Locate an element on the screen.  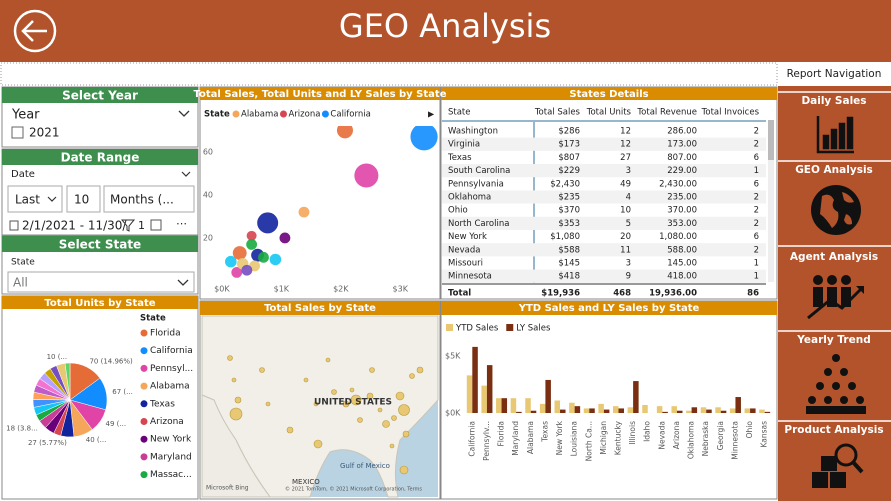
table-title: States Details is located at coordinates (608, 94).